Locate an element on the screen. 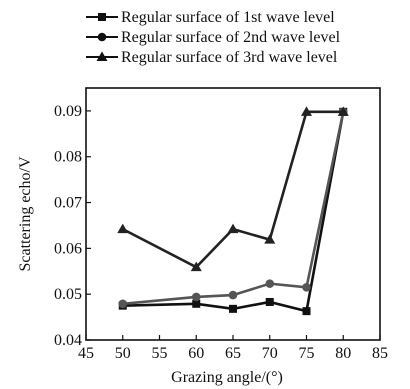 Image resolution: width=410 pixels, height=389 pixels. y-tick-label: 0.09 is located at coordinates (68, 111).